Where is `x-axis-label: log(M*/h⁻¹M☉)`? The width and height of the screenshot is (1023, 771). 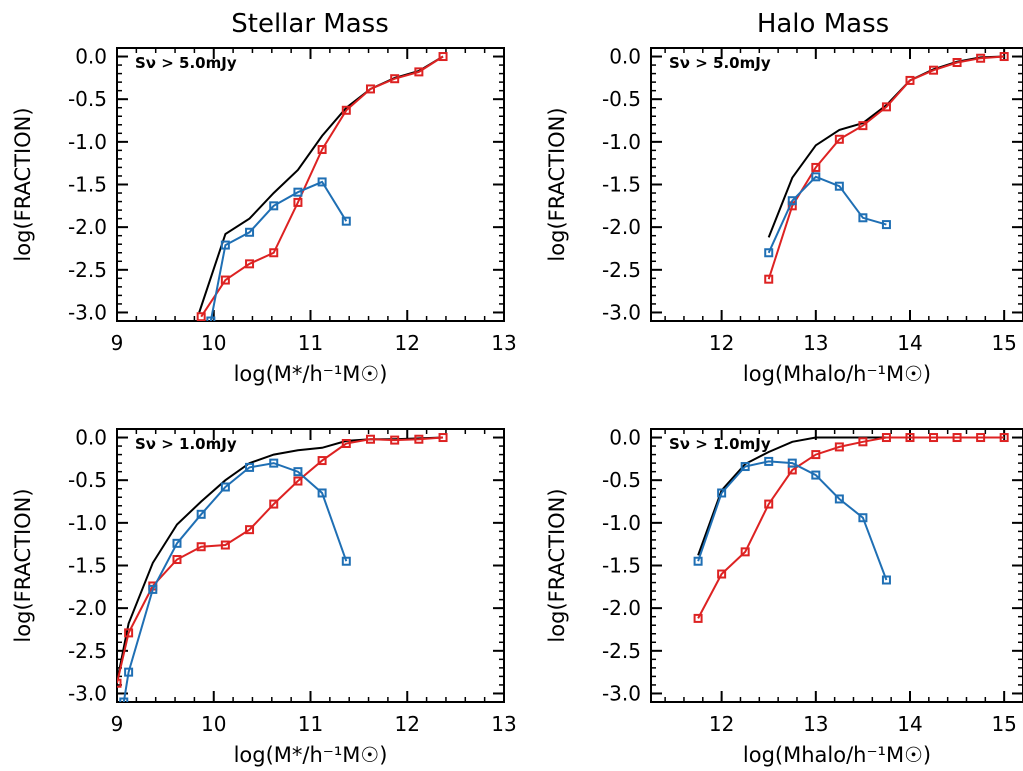
x-axis-label: log(M*/h⁻¹M☉) is located at coordinates (311, 374).